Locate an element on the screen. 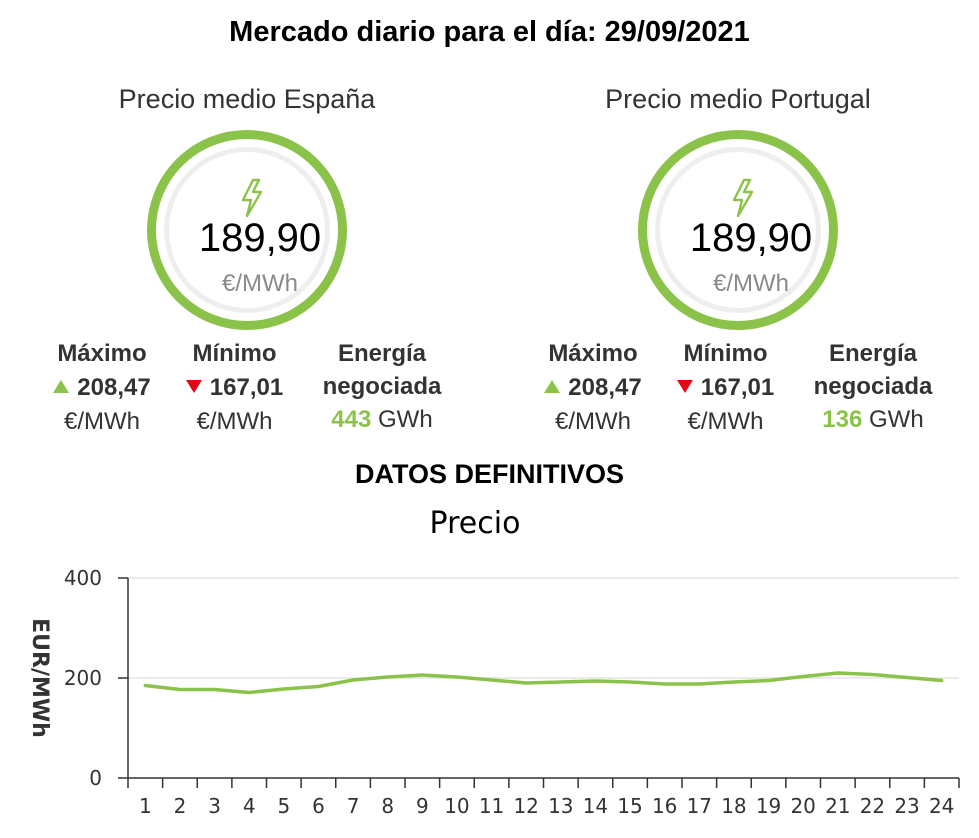 The width and height of the screenshot is (979, 838). spain-average-price-unit: €/MWh is located at coordinates (259, 283).